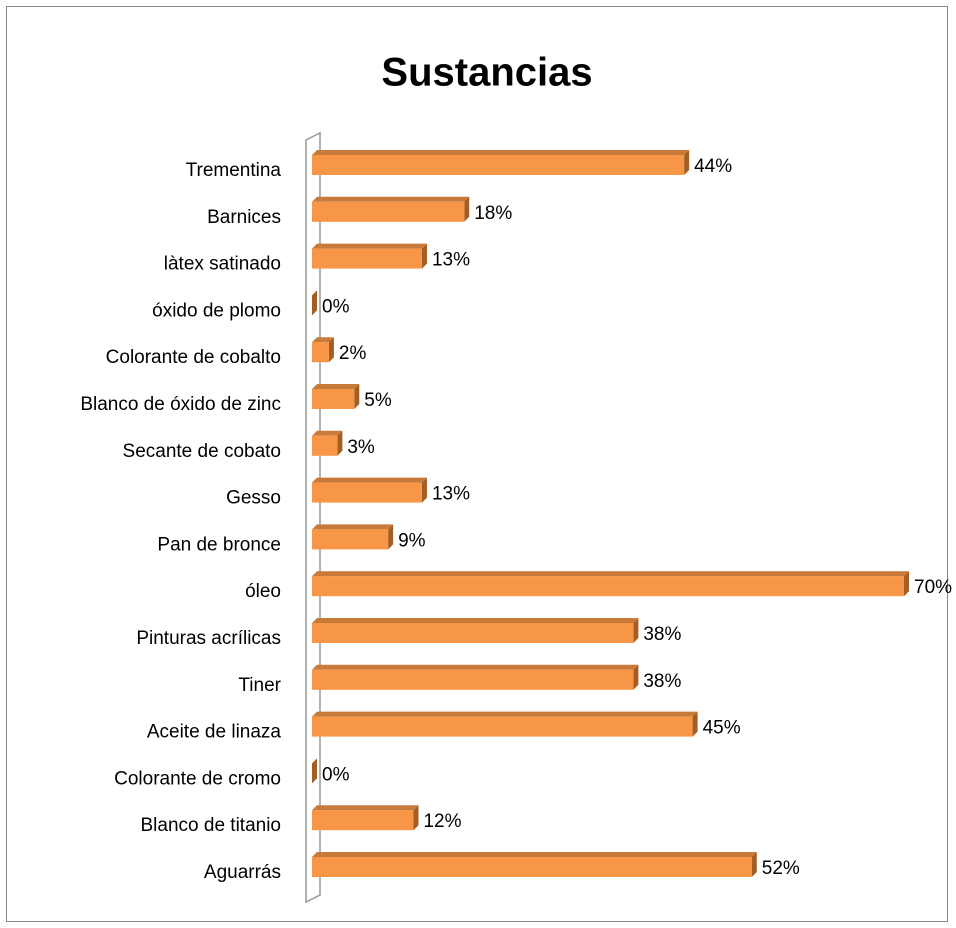  What do you see at coordinates (242, 872) in the screenshot?
I see `category-label: Aguarrás` at bounding box center [242, 872].